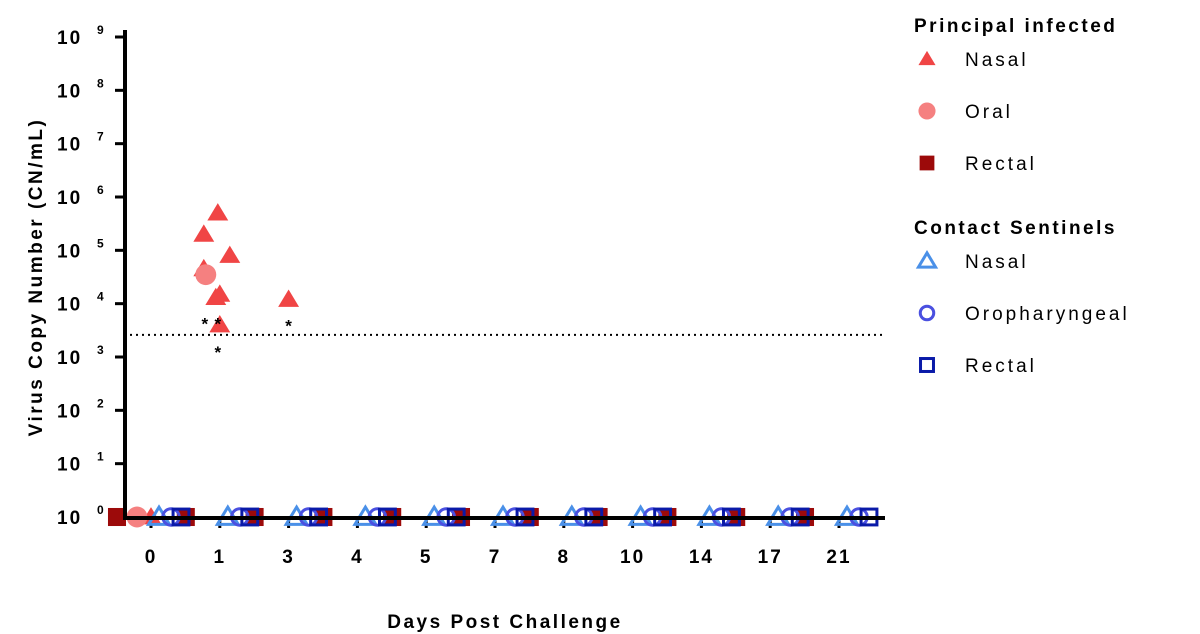 The width and height of the screenshot is (1200, 634). Describe the element at coordinates (426, 557) in the screenshot. I see `x-tick-label: 5` at that location.